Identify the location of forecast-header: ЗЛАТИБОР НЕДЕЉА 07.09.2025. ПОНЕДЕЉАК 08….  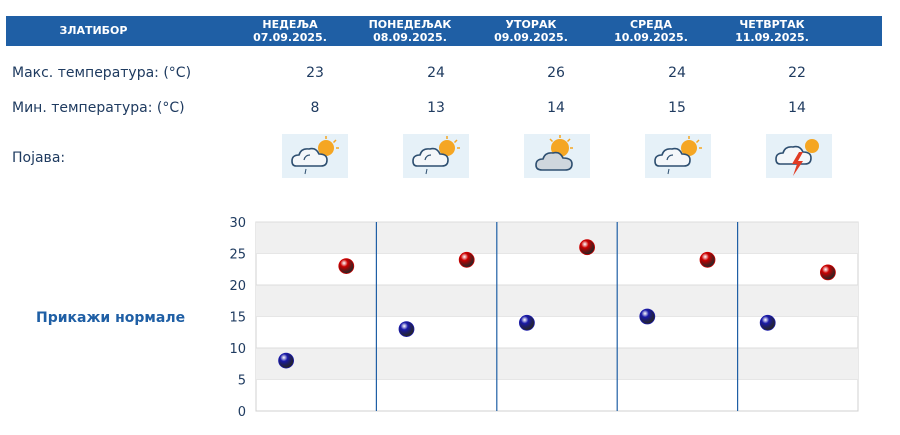
(444, 31).